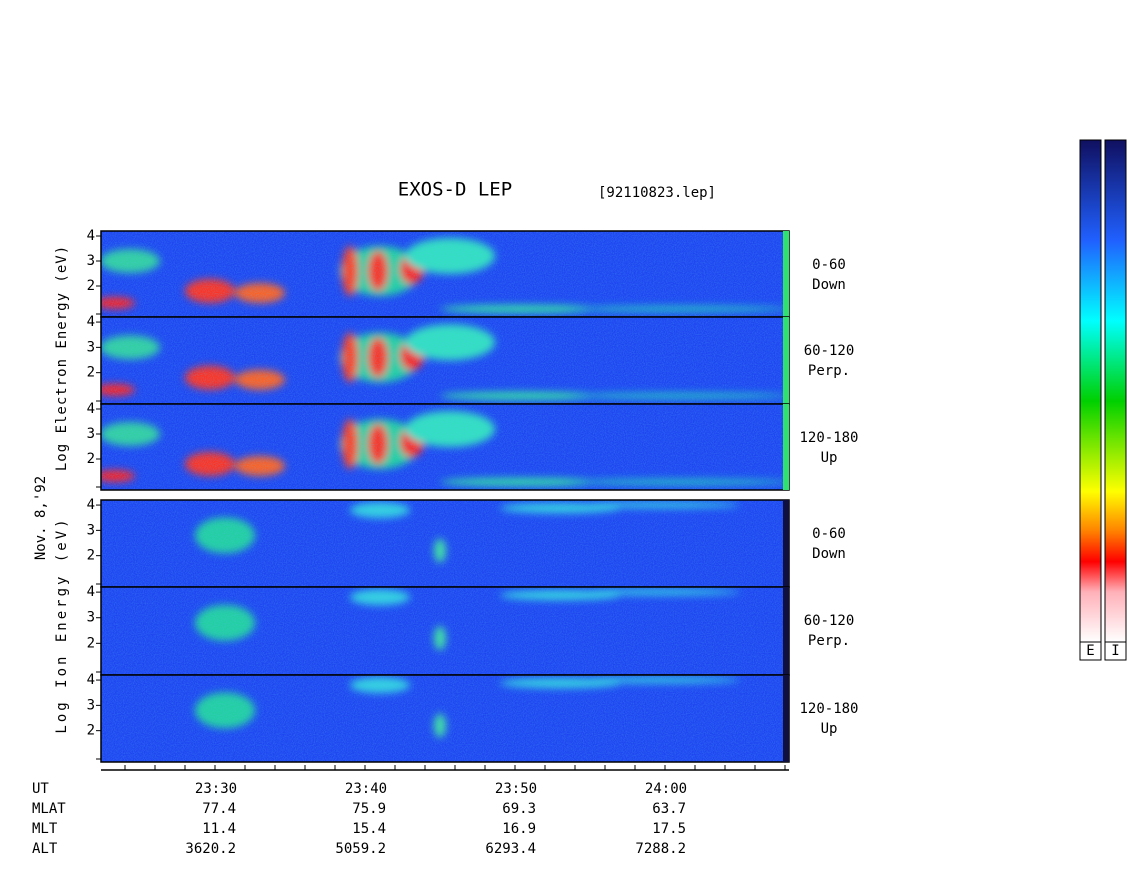 The image size is (1130, 875). What do you see at coordinates (369, 809) in the screenshot?
I see `orbit-value: 75.9` at bounding box center [369, 809].